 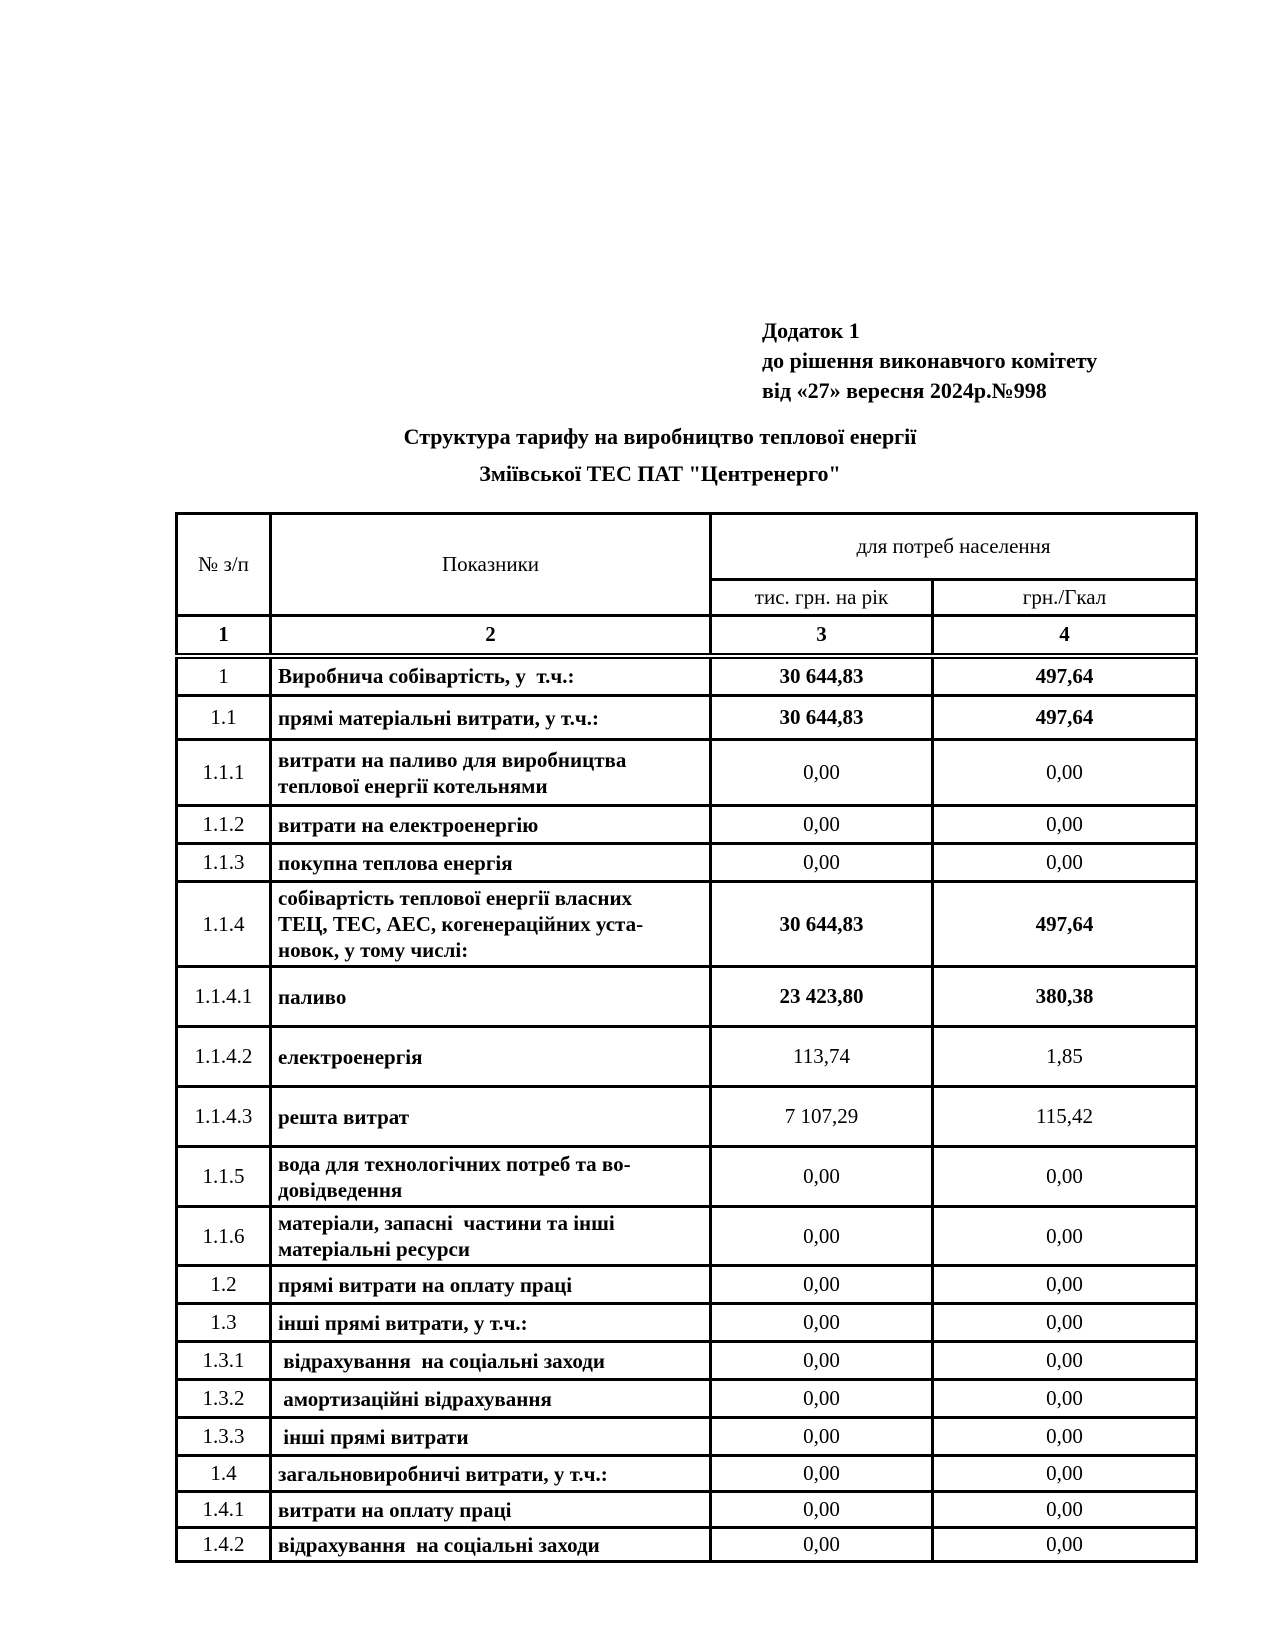 I want to click on table-row: 1.1.4.2 електроенергія 113,74 1,85, so click(x=686, y=1056).